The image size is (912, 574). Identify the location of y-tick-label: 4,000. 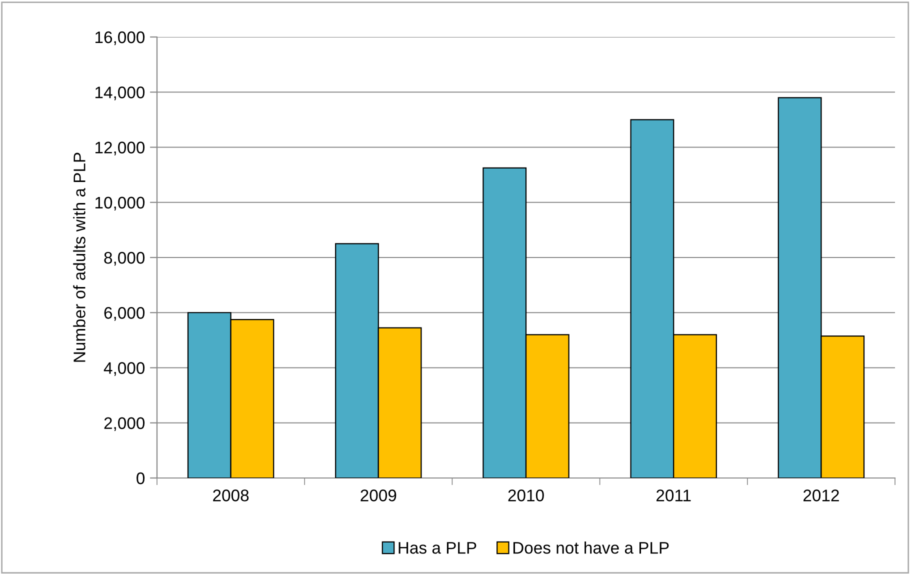
(124, 369).